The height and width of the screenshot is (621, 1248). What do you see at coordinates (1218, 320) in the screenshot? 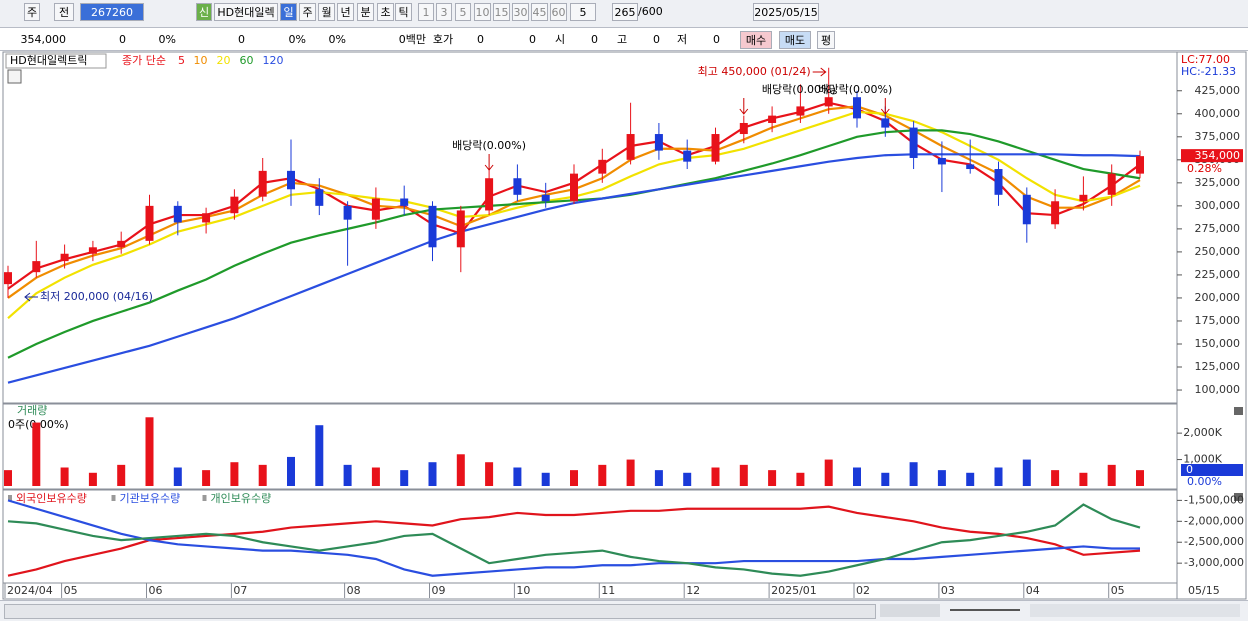
I see `y-tick-label: 175,000` at bounding box center [1218, 320].